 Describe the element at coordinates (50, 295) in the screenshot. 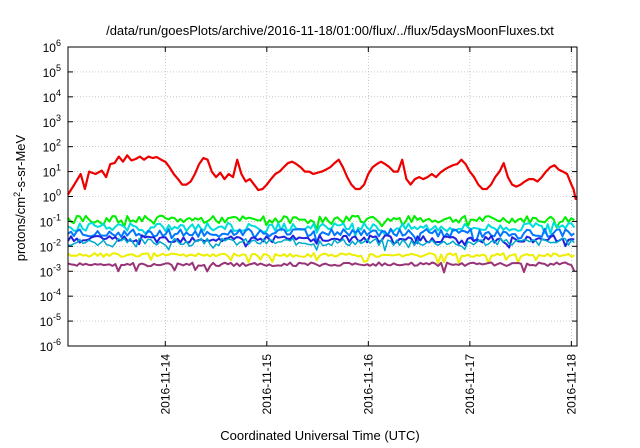

I see `y-tick-label: 10⁻⁴` at that location.